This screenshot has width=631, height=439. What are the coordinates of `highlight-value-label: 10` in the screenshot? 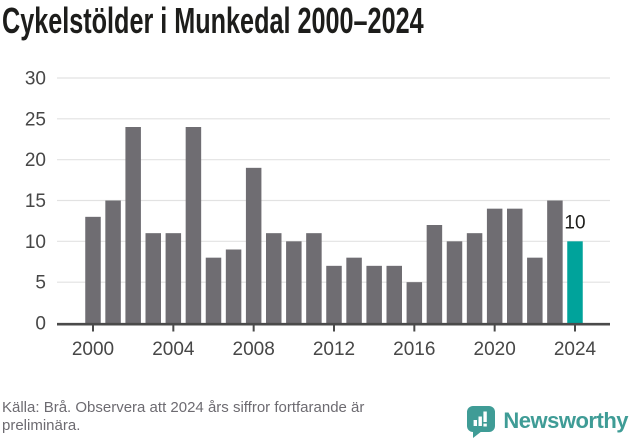 It's located at (574, 222).